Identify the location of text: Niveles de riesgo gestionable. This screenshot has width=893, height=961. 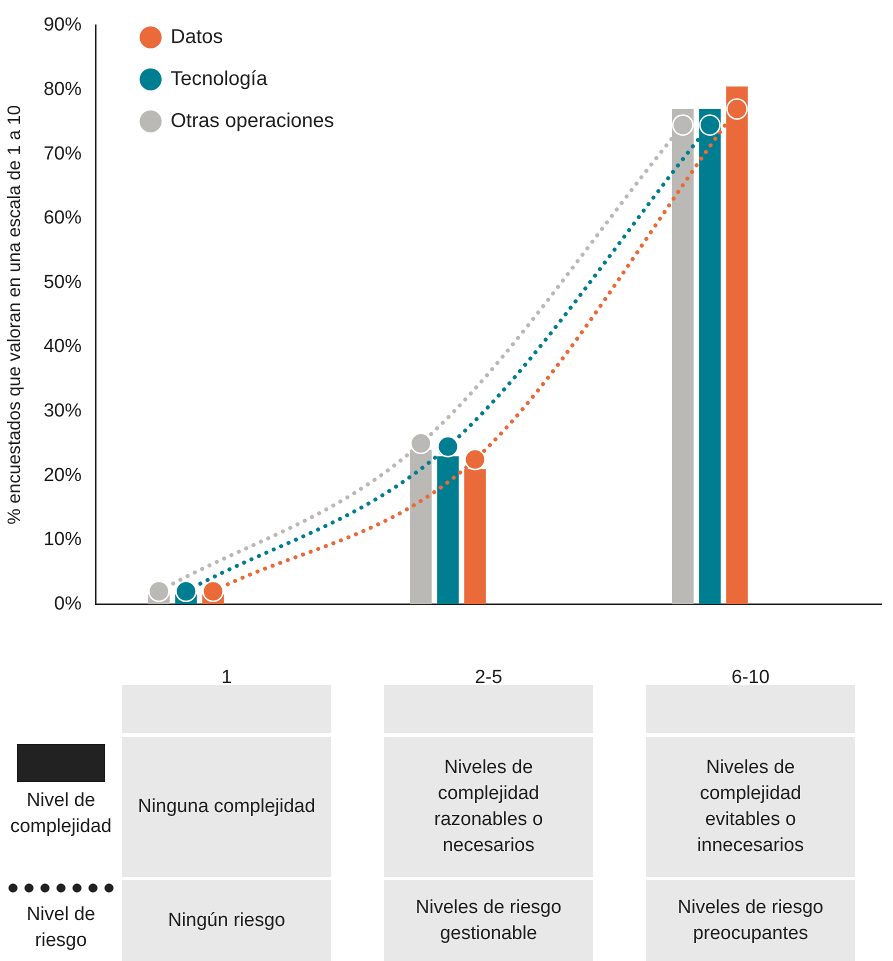
(489, 920).